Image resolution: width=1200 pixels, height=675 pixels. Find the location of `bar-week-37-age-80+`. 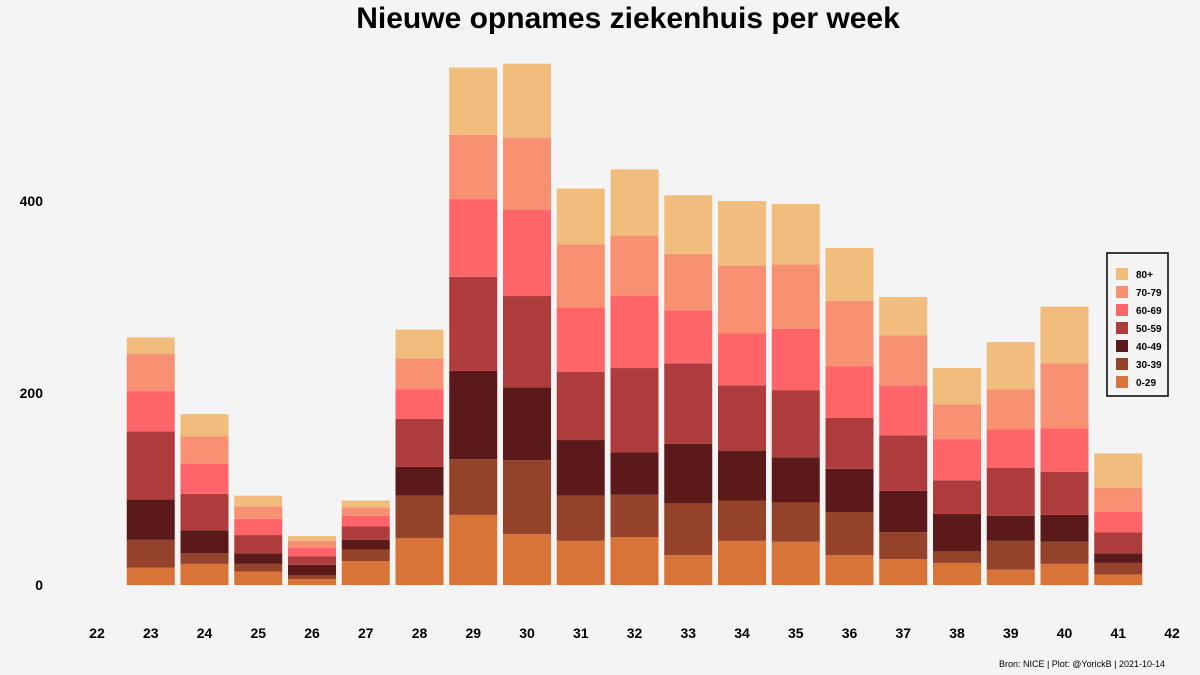

bar-week-37-age-80+ is located at coordinates (903, 316).